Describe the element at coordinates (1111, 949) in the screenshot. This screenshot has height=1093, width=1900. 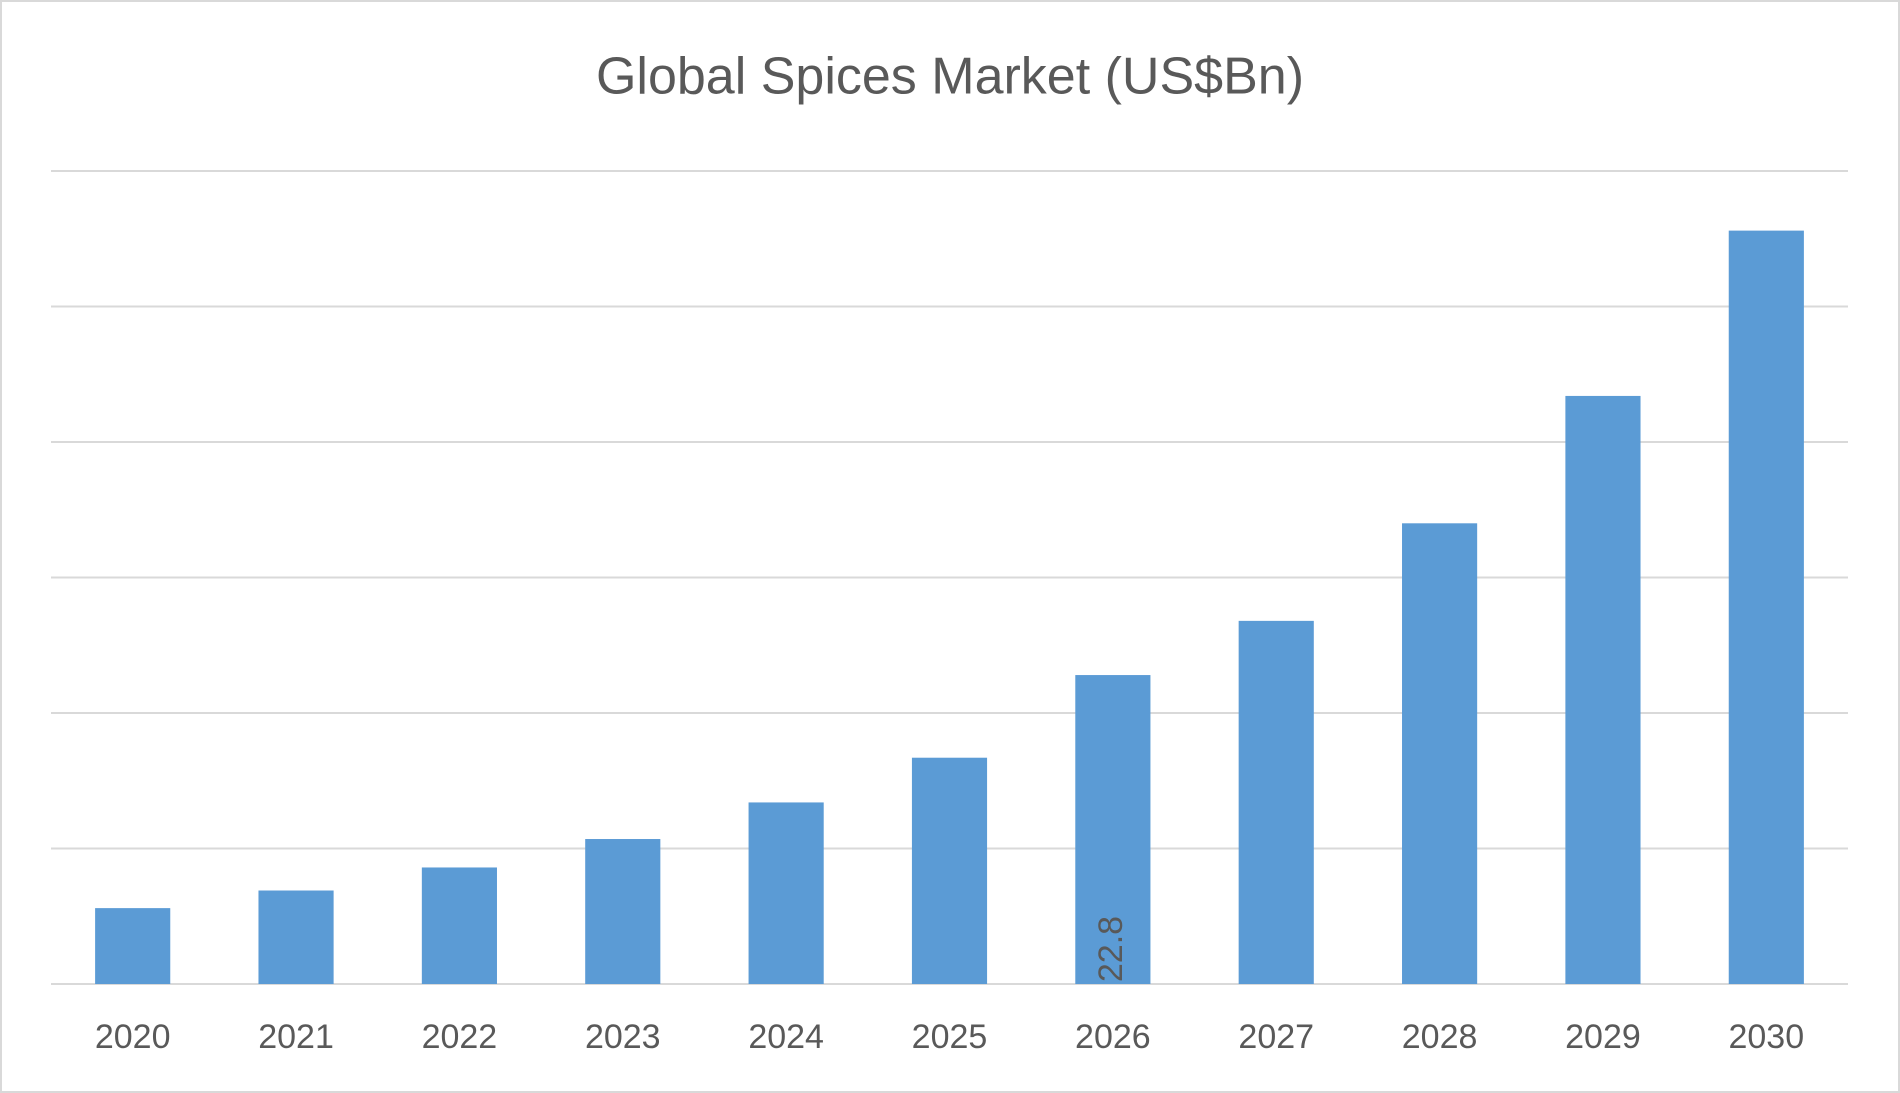
I see `data-label: 22.8` at that location.